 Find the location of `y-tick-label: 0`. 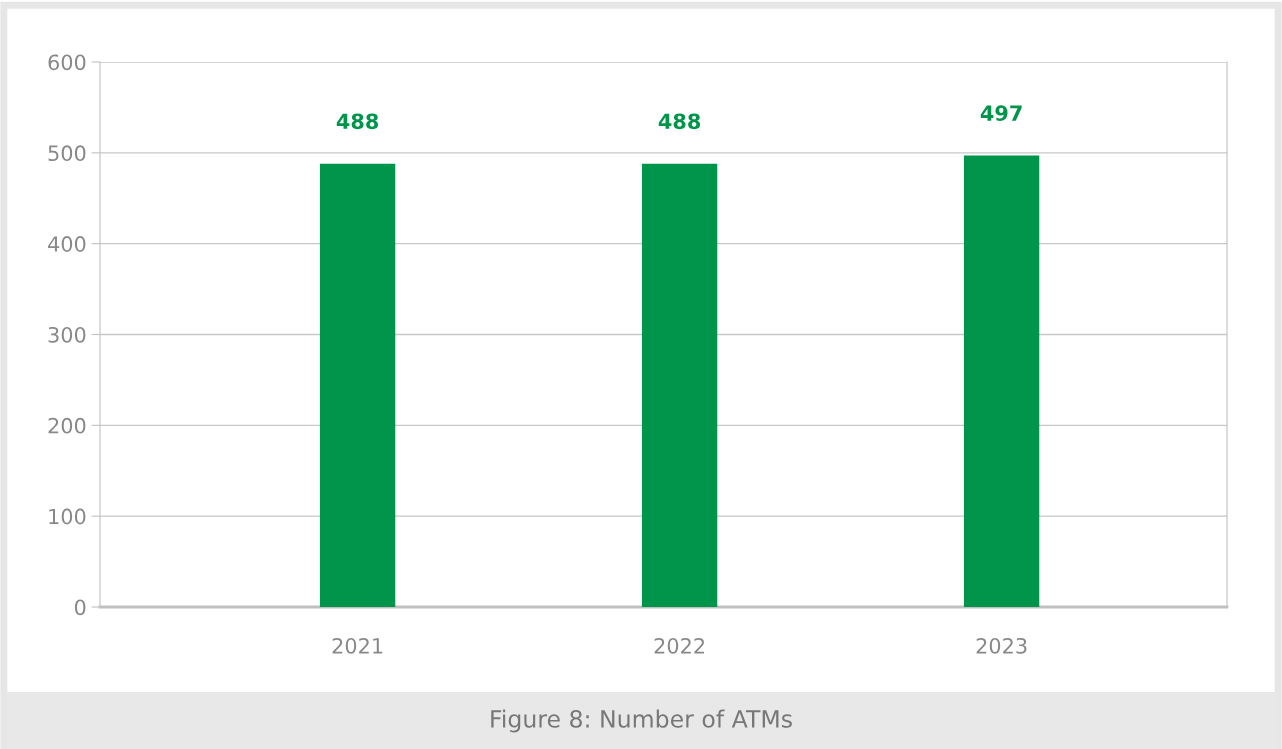

y-tick-label: 0 is located at coordinates (80, 607).